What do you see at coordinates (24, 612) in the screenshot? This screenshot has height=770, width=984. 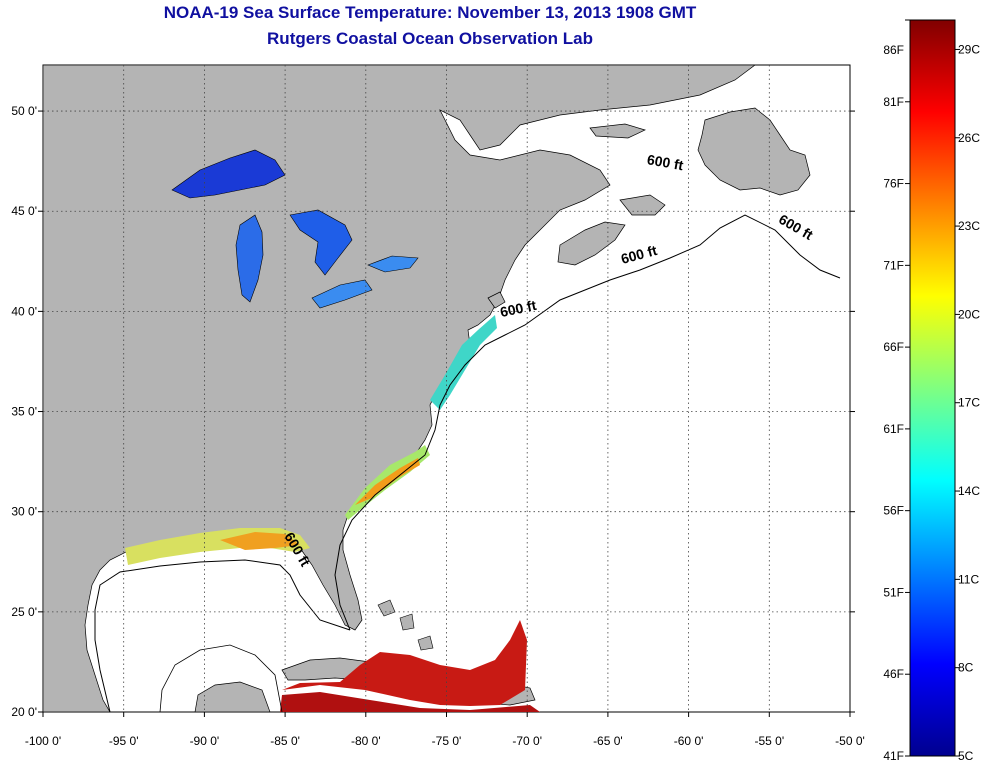 I see `tick-label-lat: 25 0'` at bounding box center [24, 612].